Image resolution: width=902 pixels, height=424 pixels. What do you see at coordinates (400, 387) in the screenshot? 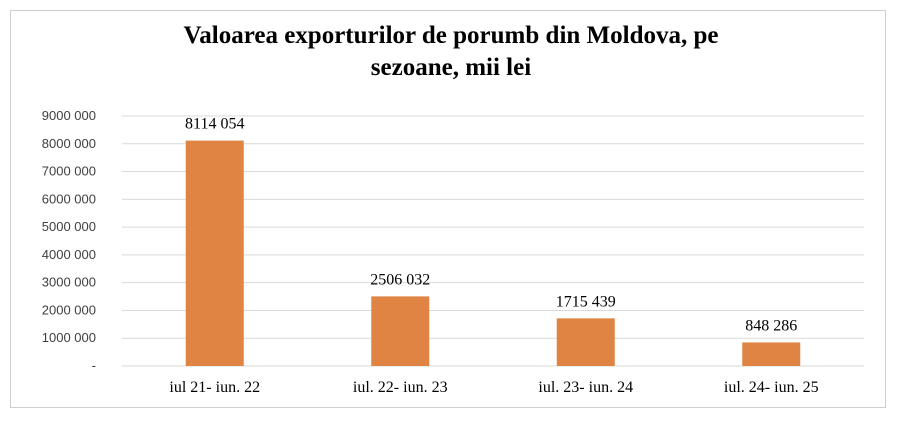
I see `category-label-1: iul. 22- iun. 23` at bounding box center [400, 387].